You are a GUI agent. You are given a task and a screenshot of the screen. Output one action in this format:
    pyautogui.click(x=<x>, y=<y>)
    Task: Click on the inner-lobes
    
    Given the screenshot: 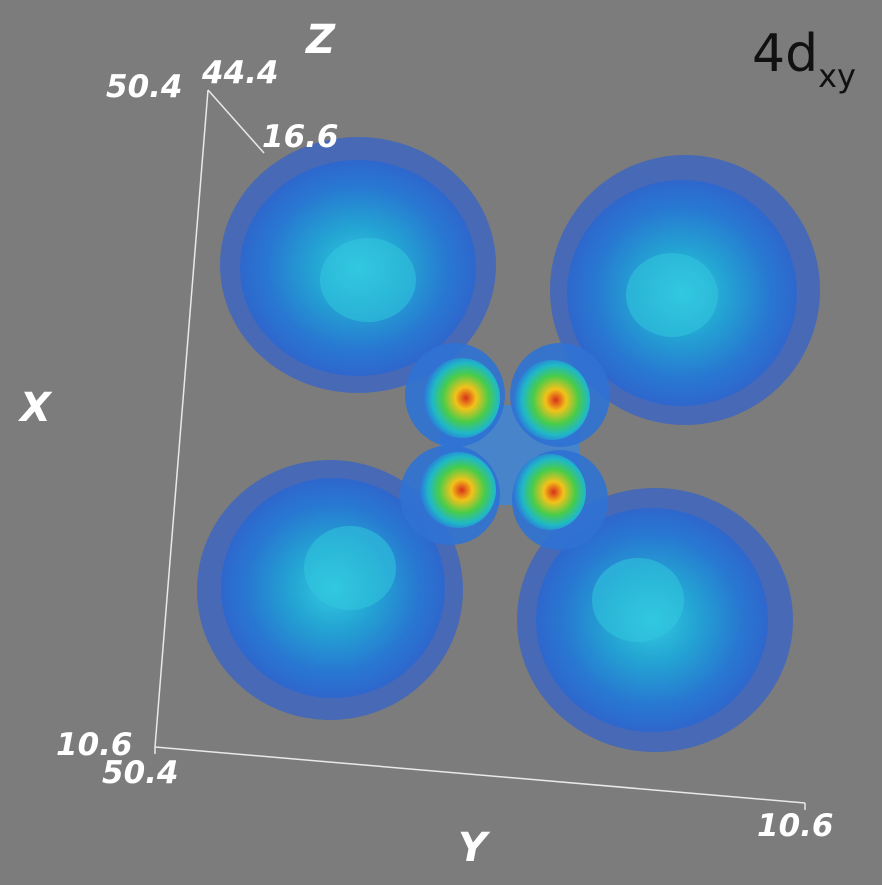 What is the action you would take?
    pyautogui.click(x=505, y=446)
    